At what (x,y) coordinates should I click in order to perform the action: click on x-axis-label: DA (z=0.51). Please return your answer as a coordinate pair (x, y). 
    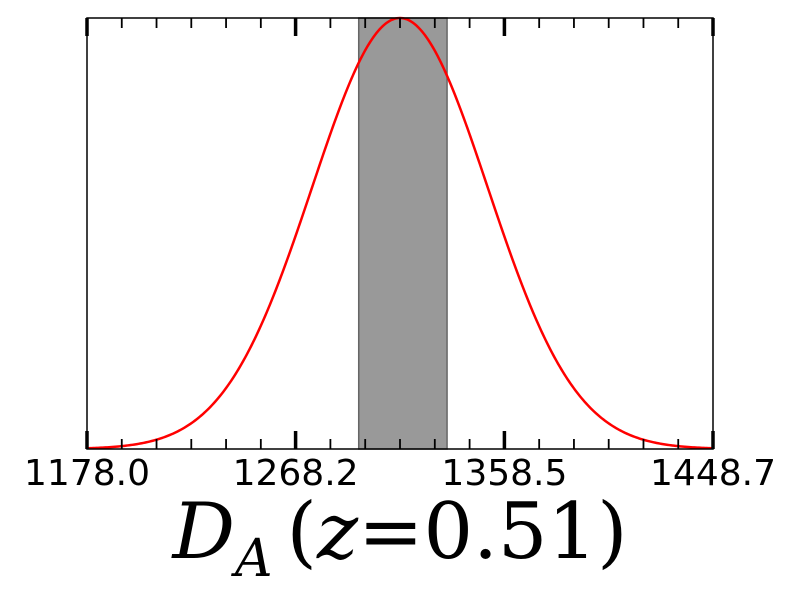
    Looking at the image, I should click on (398, 538).